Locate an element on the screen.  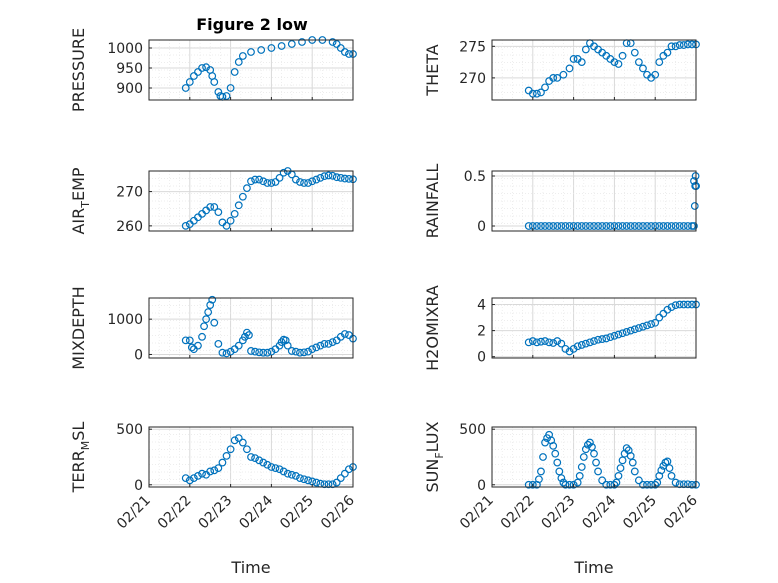
axes-box is located at coordinates (594, 328).